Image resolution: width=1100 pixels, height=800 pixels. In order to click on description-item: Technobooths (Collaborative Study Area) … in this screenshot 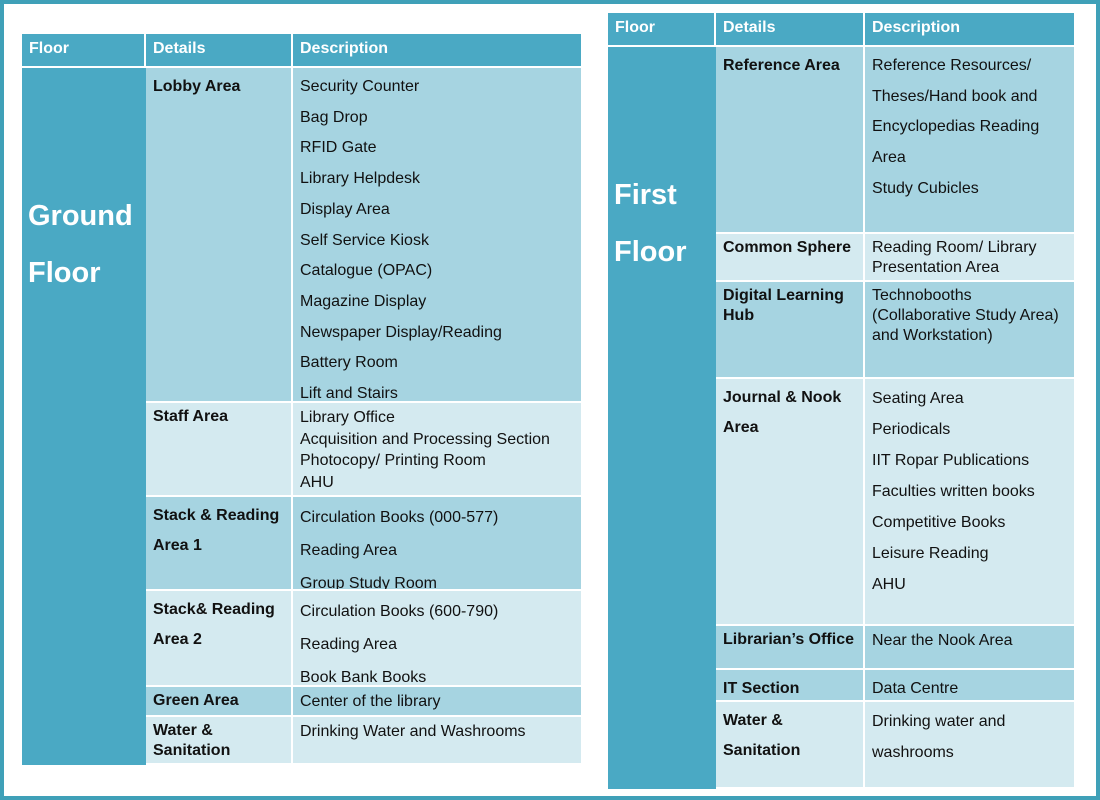, I will do `click(965, 315)`.